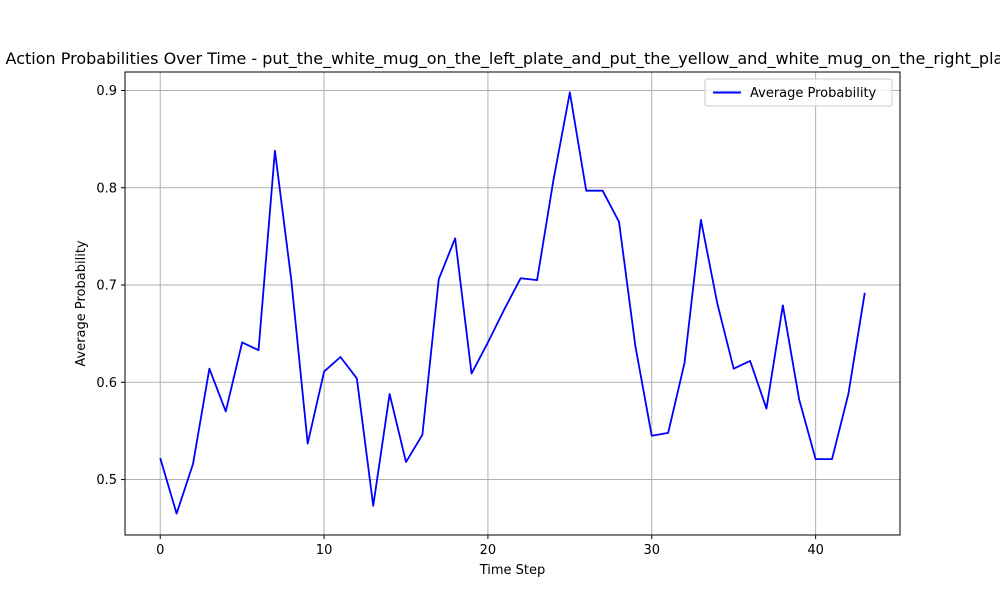 Image resolution: width=1000 pixels, height=600 pixels. What do you see at coordinates (106, 480) in the screenshot?
I see `y-tick-label: 0.5` at bounding box center [106, 480].